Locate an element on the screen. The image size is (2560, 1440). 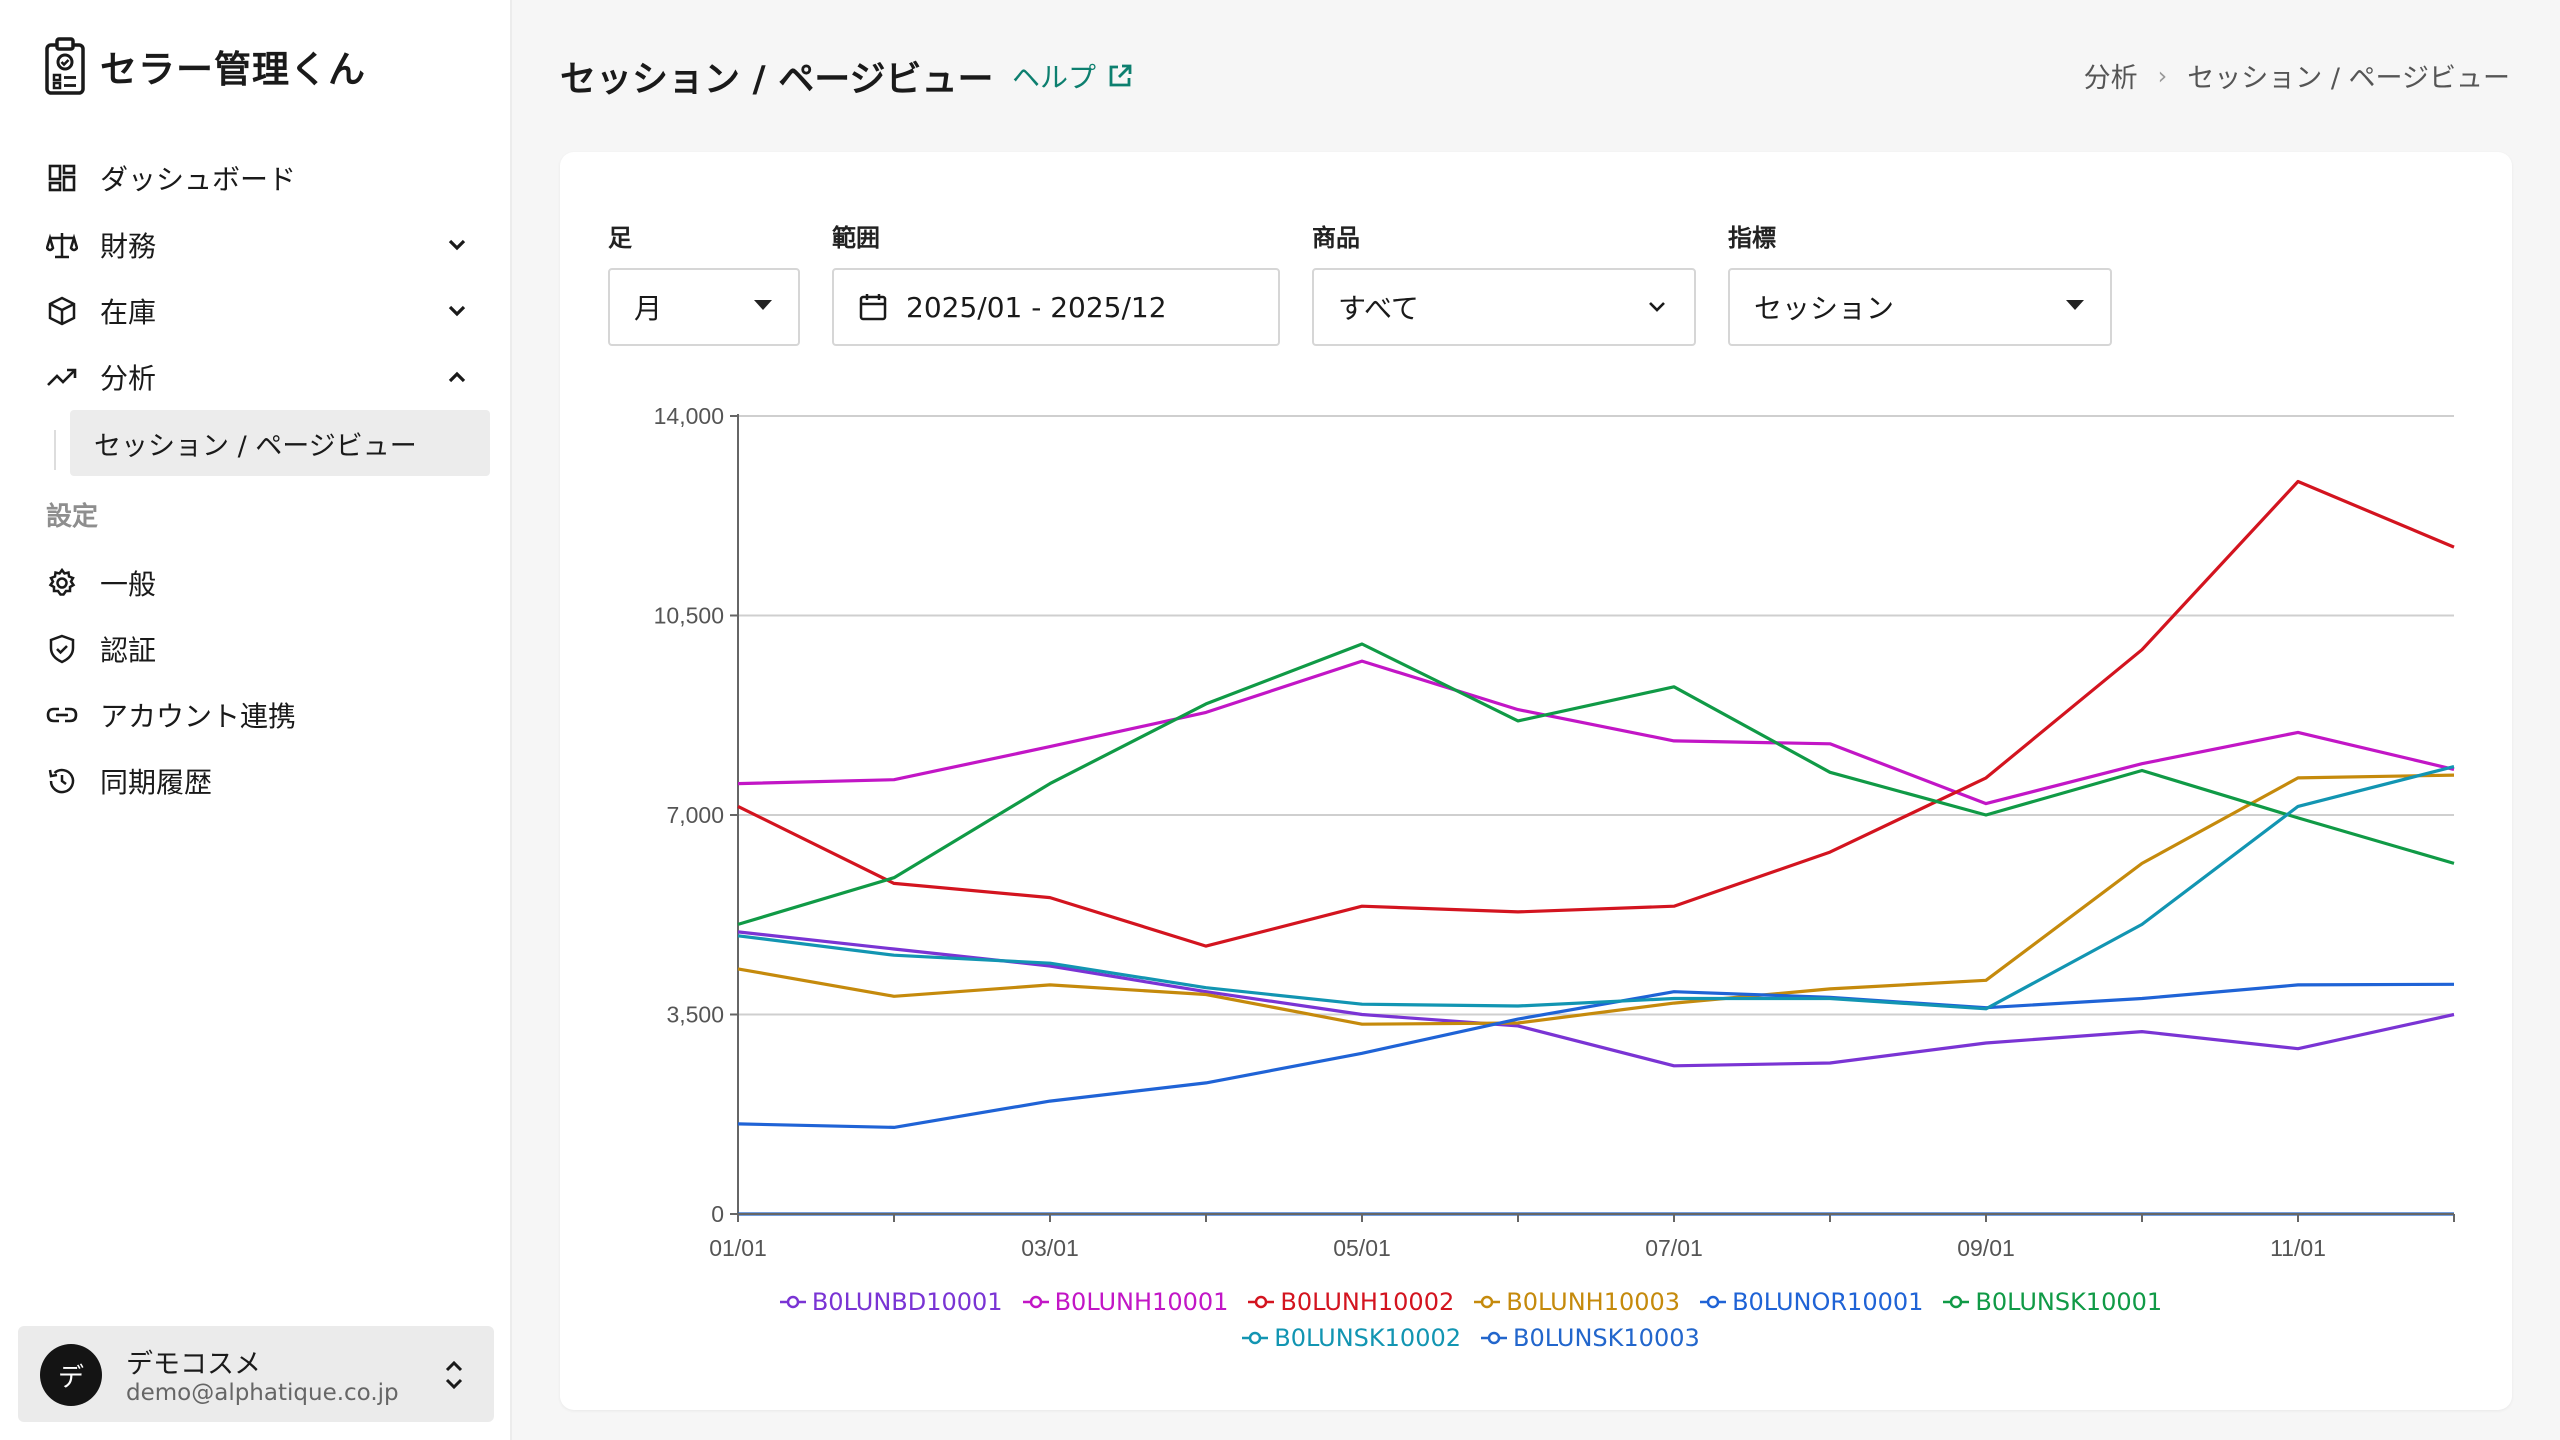
chevron-up-icon is located at coordinates (457, 377).